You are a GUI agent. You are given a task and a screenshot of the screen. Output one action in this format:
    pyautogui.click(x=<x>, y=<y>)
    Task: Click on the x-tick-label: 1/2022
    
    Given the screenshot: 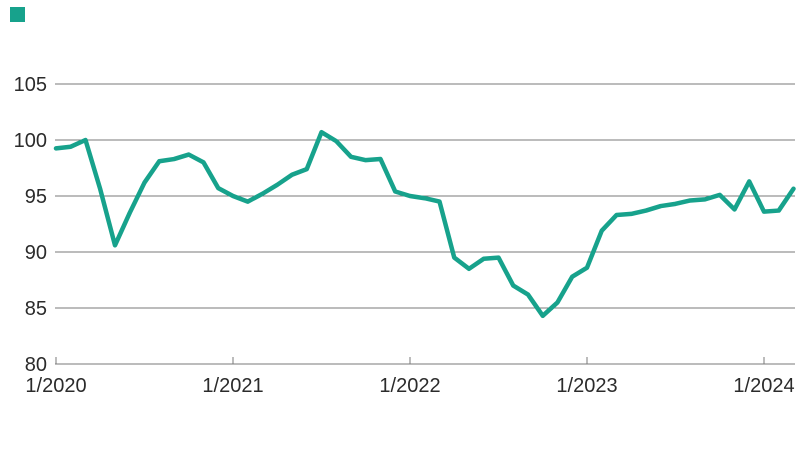 What is the action you would take?
    pyautogui.click(x=409, y=386)
    